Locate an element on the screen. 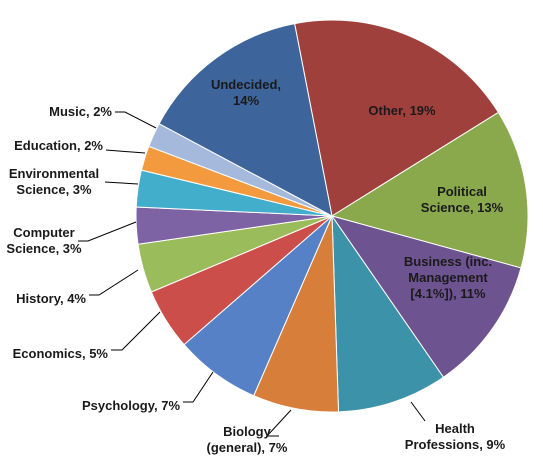 The width and height of the screenshot is (543, 466). leader-line-environmental-science is located at coordinates (121, 183).